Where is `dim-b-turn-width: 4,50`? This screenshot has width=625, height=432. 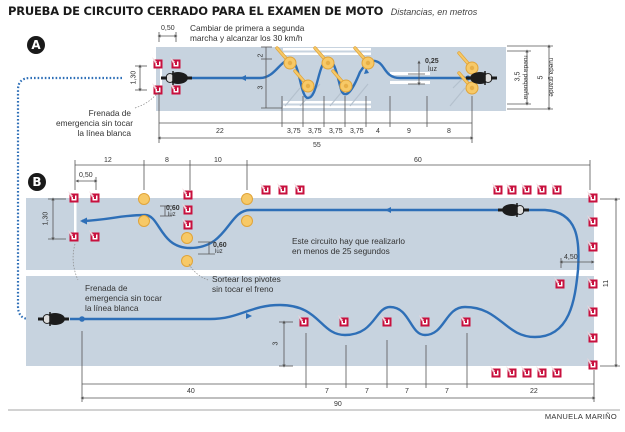
dim-b-turn-width: 4,50 is located at coordinates (571, 257).